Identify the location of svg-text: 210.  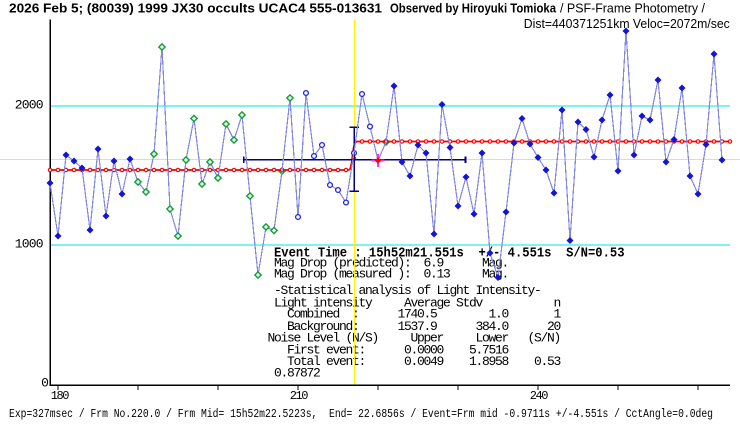
(299, 396).